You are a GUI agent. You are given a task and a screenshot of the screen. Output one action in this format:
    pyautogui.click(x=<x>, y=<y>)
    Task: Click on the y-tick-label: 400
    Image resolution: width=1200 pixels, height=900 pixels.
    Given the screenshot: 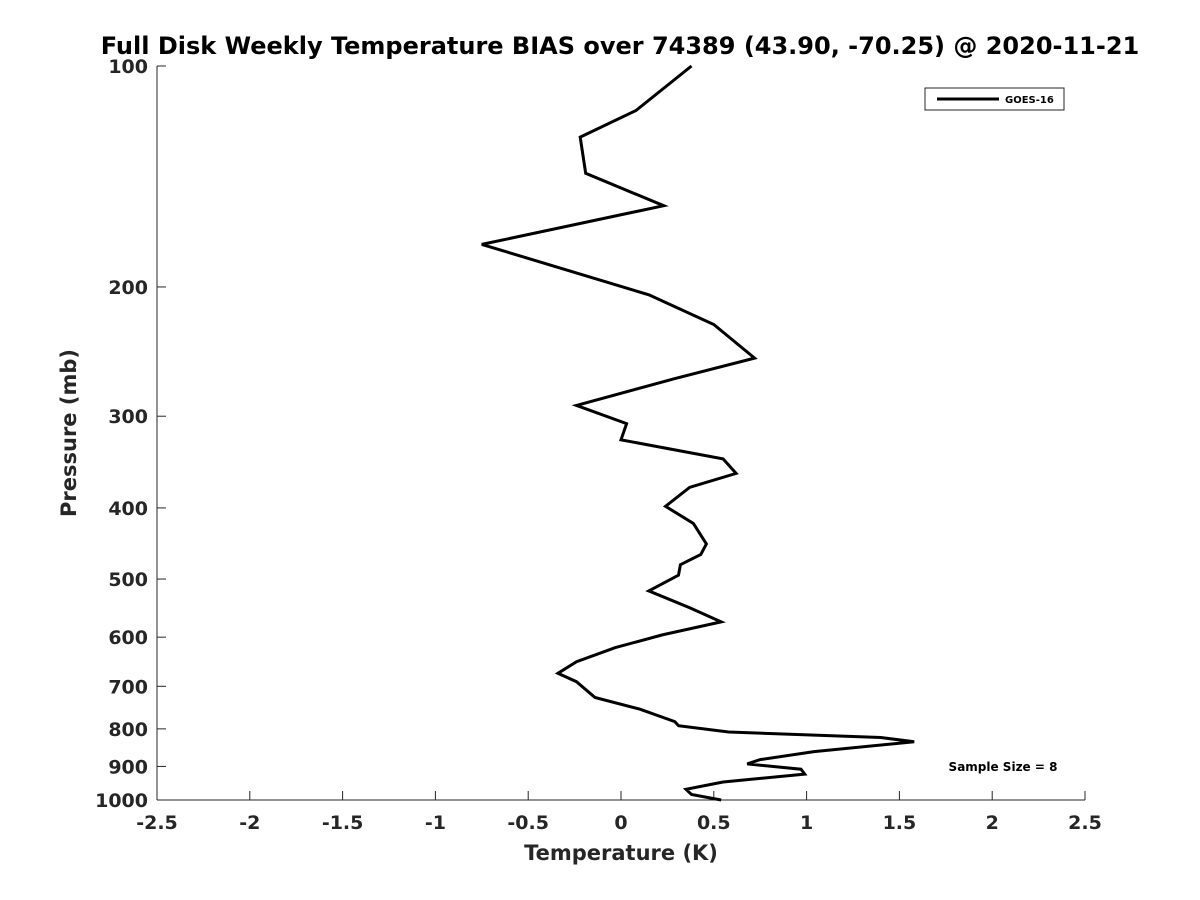 What is the action you would take?
    pyautogui.click(x=128, y=509)
    